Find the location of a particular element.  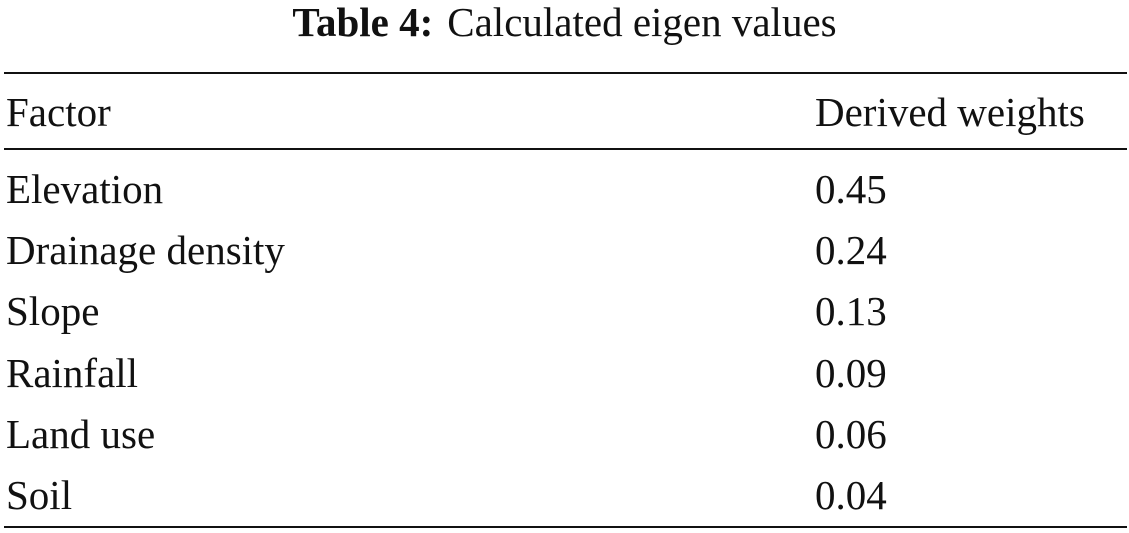

table-cell: 0.04 is located at coordinates (851, 495).